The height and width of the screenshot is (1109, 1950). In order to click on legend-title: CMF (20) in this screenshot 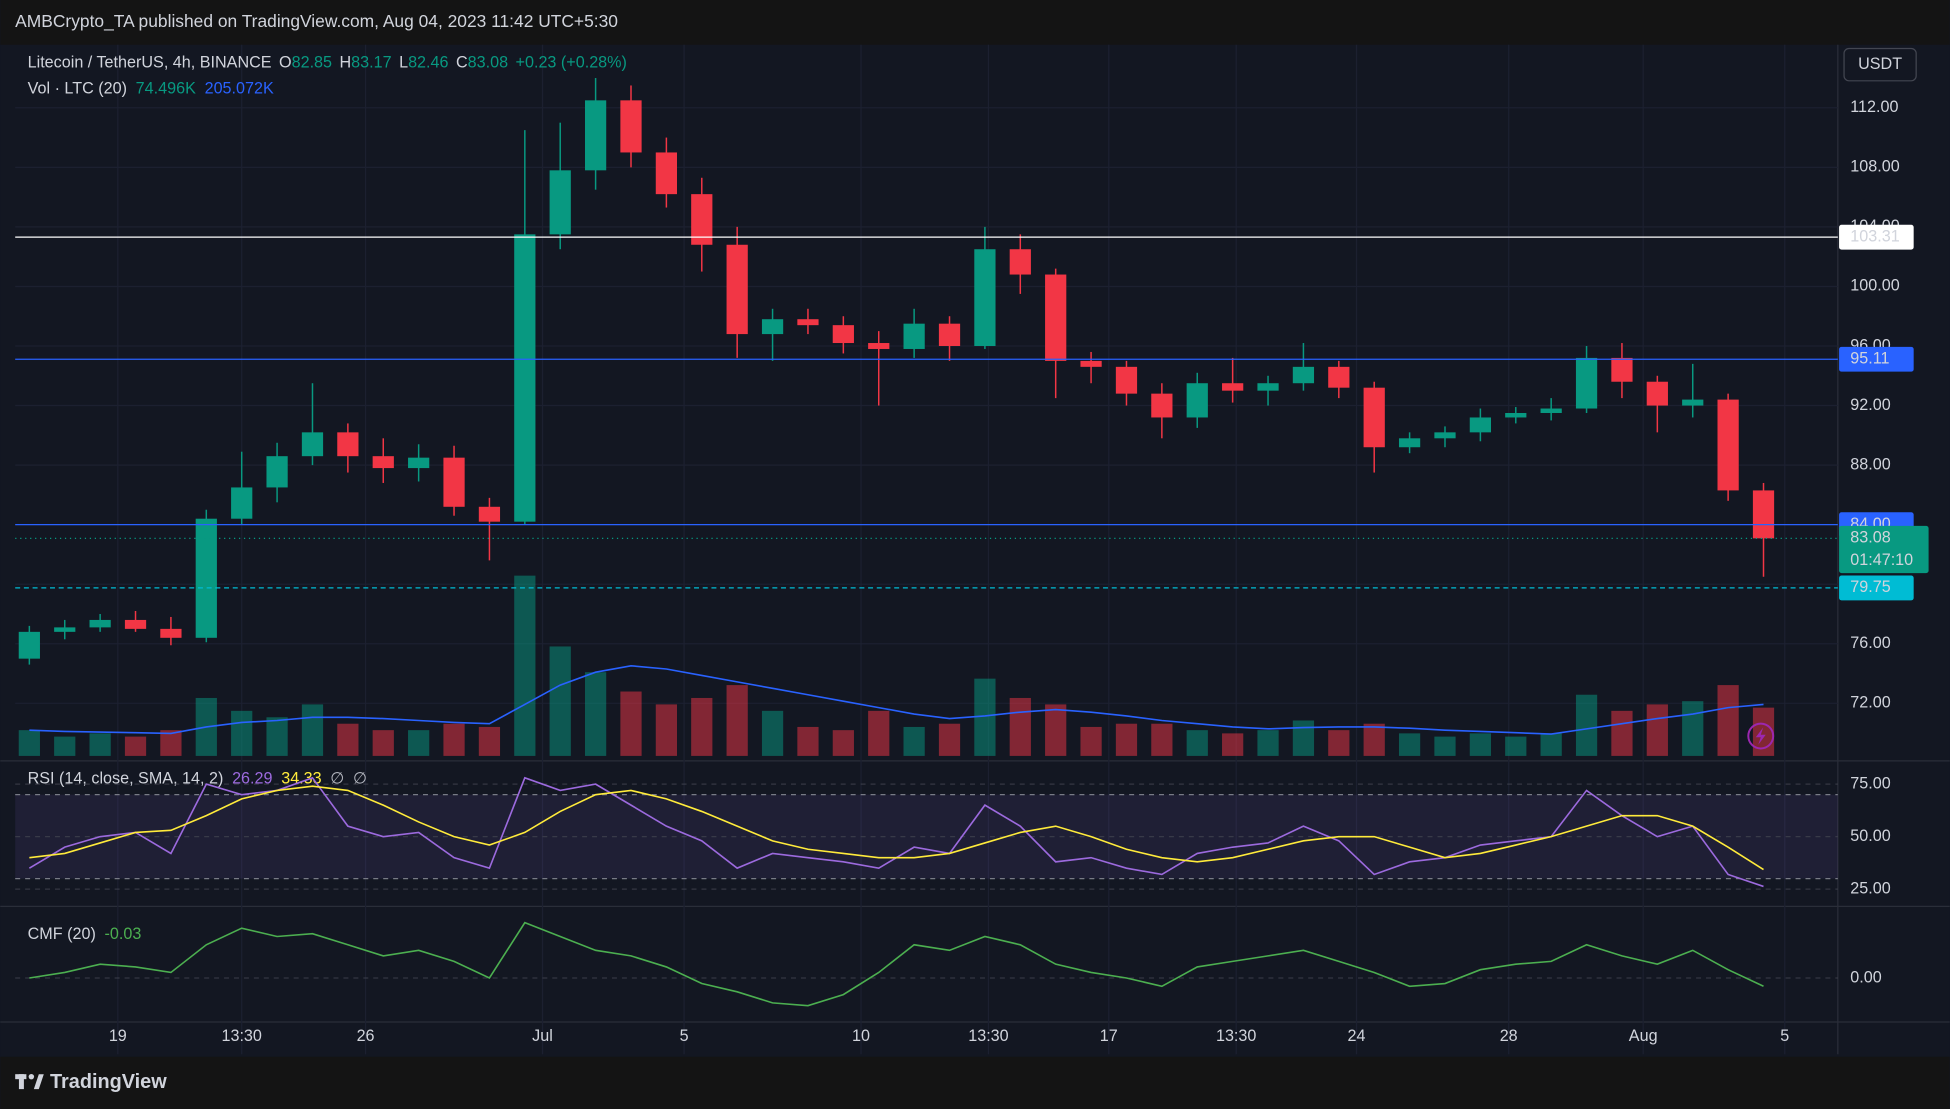, I will do `click(62, 934)`.